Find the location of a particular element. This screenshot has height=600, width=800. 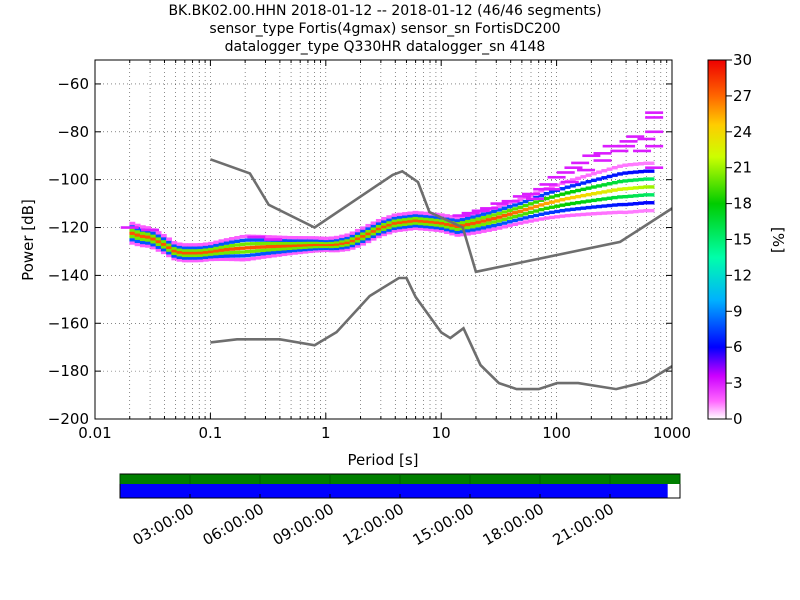

y-tick-label: −80 is located at coordinates (73, 132).